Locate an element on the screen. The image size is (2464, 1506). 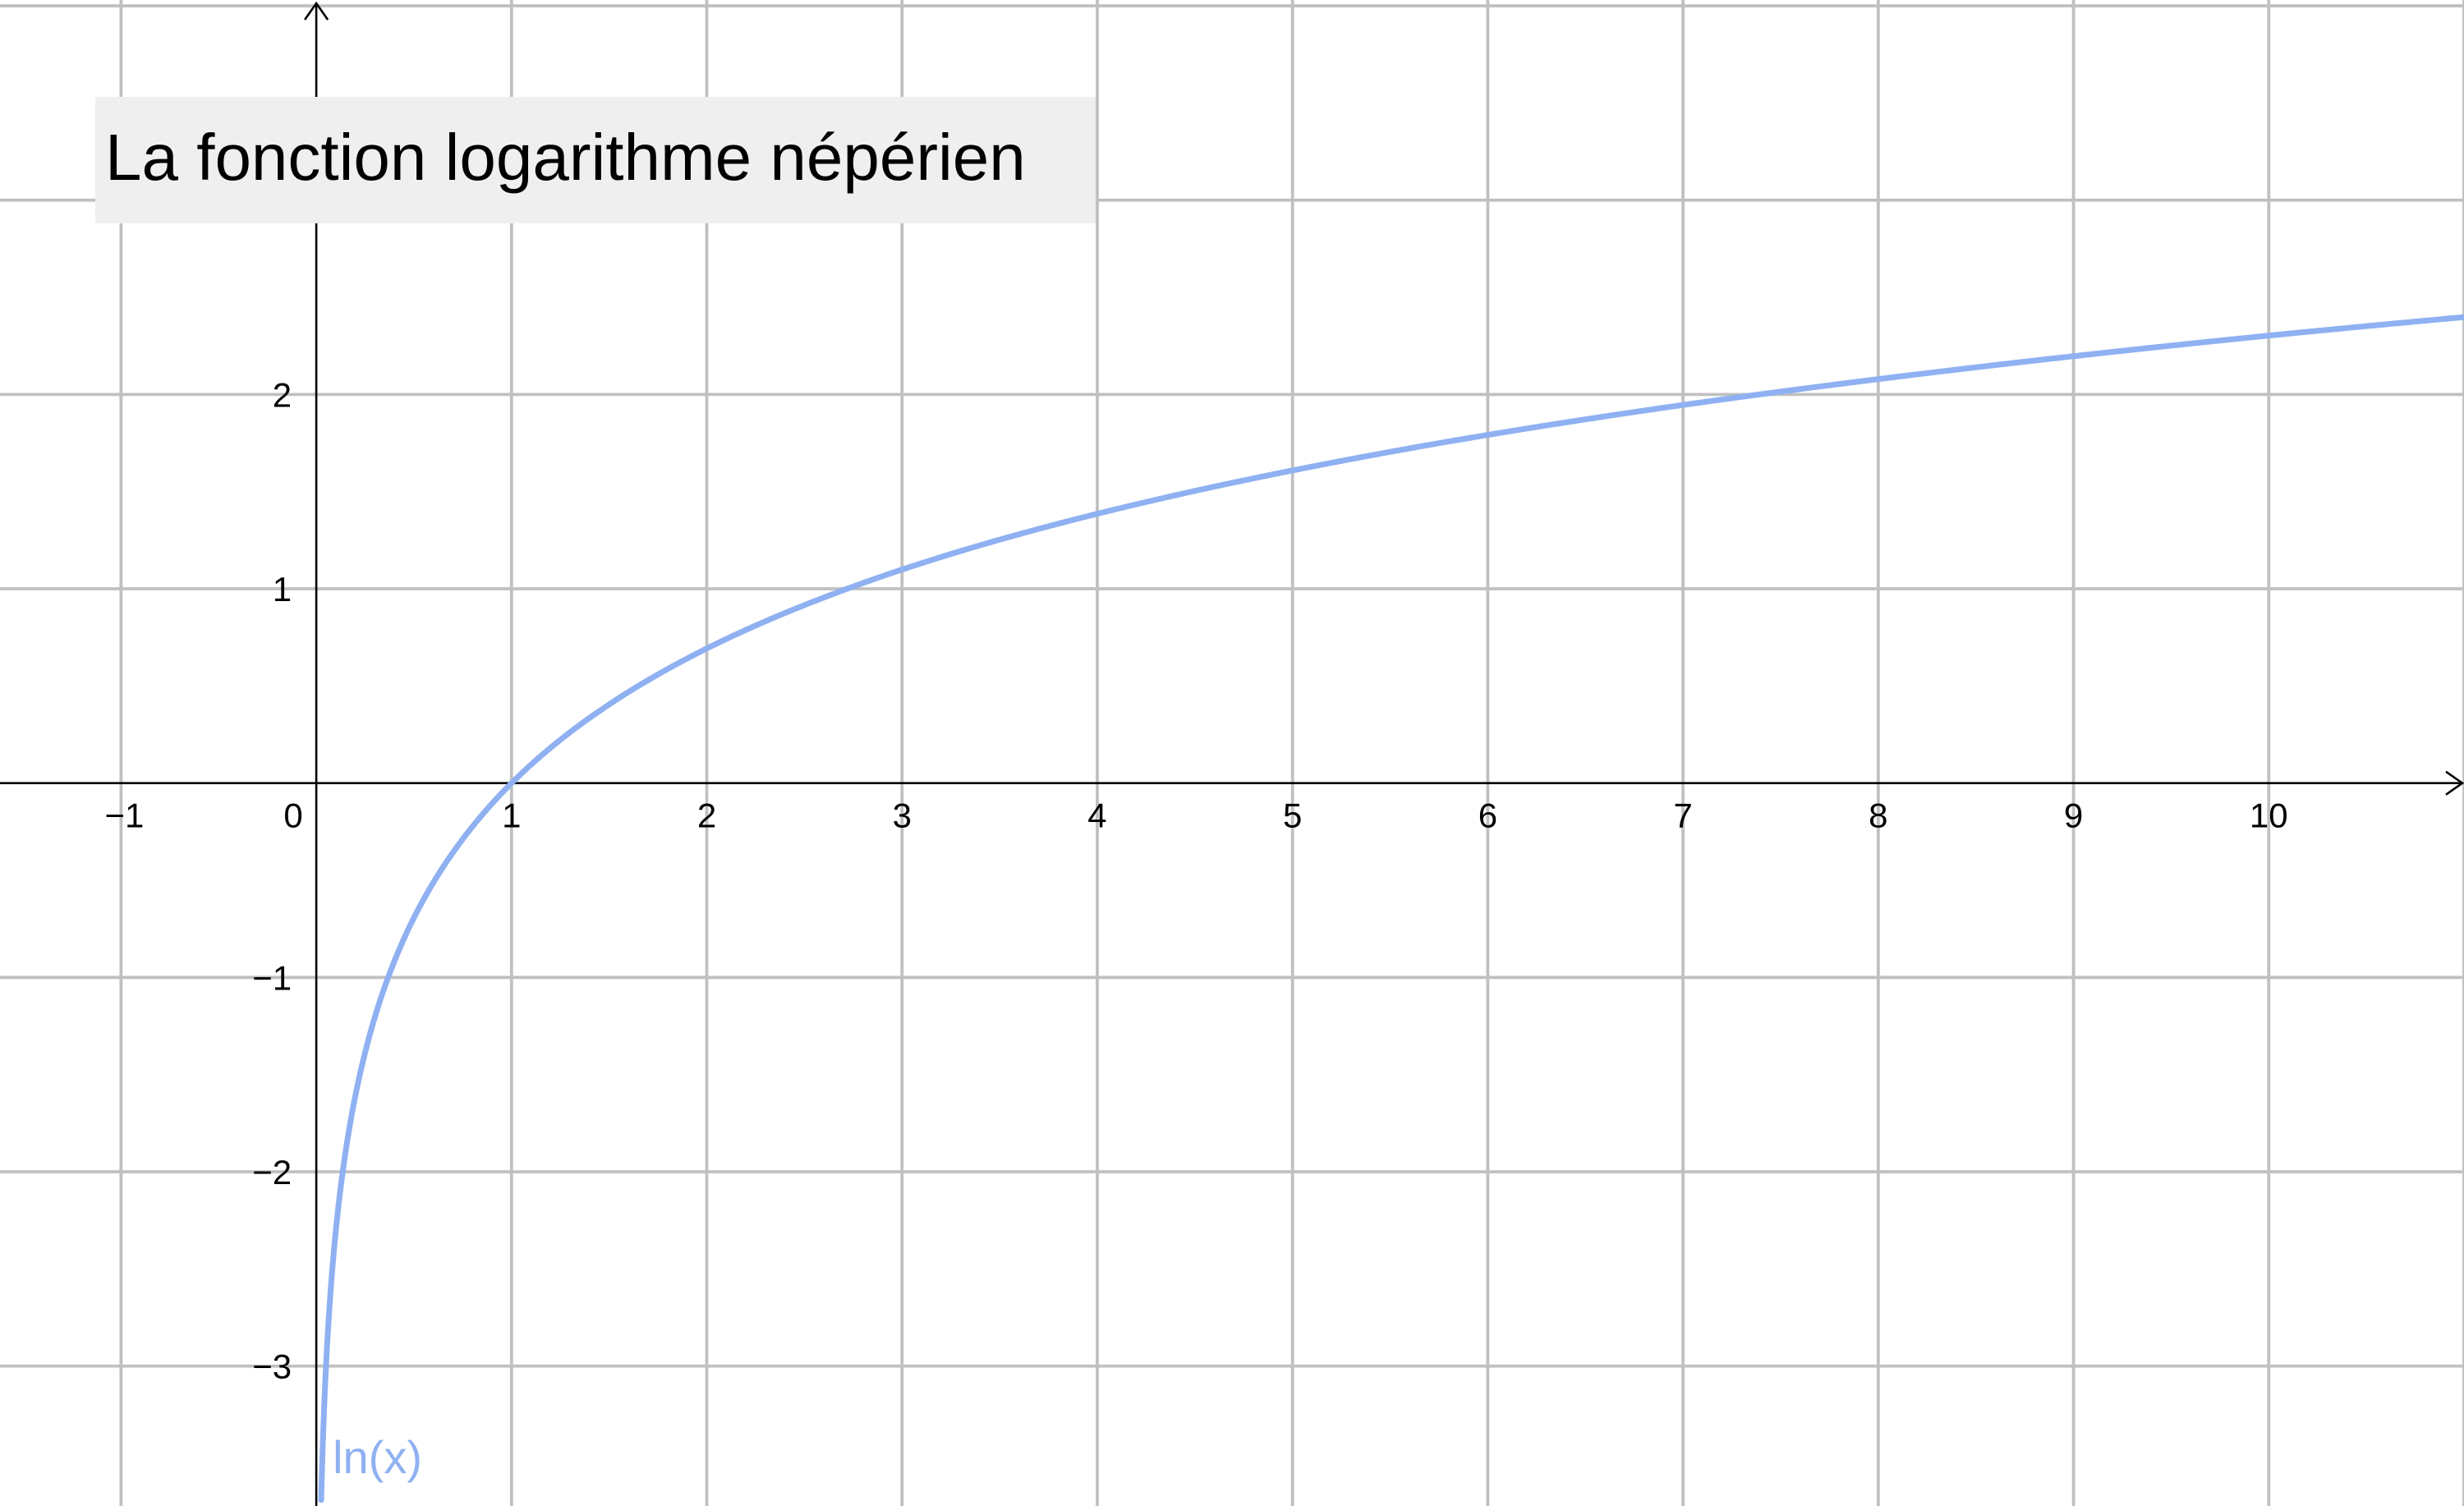
x-axis-arrow-icon is located at coordinates (2454, 783).